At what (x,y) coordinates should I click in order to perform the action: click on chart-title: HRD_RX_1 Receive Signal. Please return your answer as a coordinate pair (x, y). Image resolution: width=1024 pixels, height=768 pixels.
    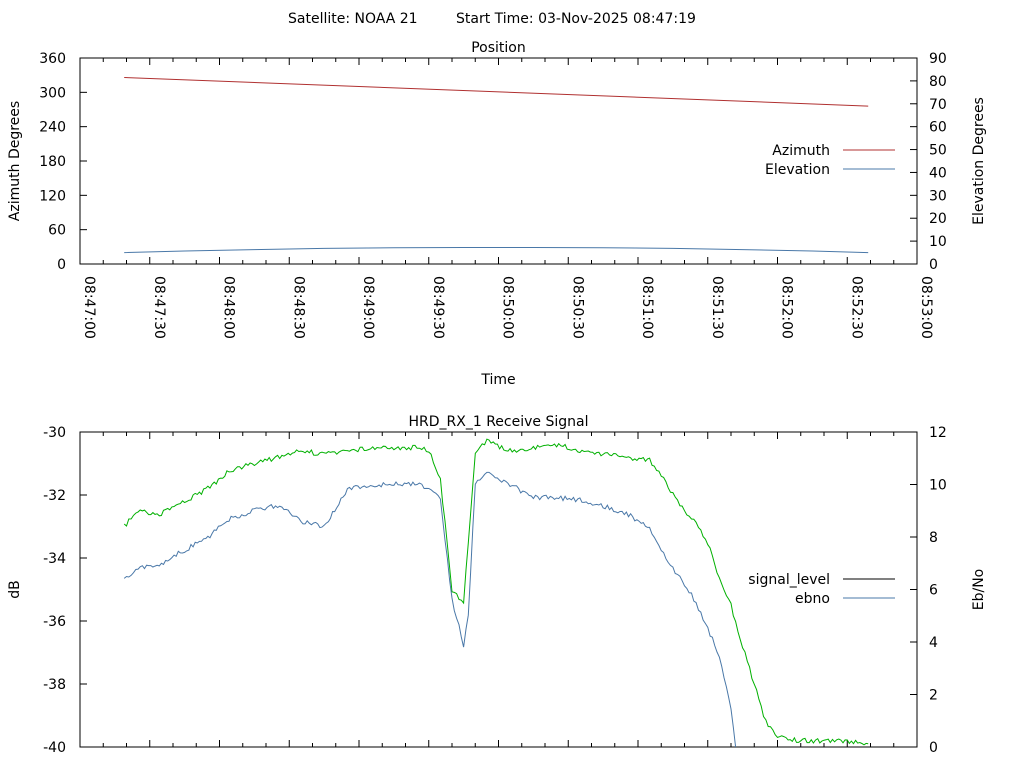
    Looking at the image, I should click on (499, 422).